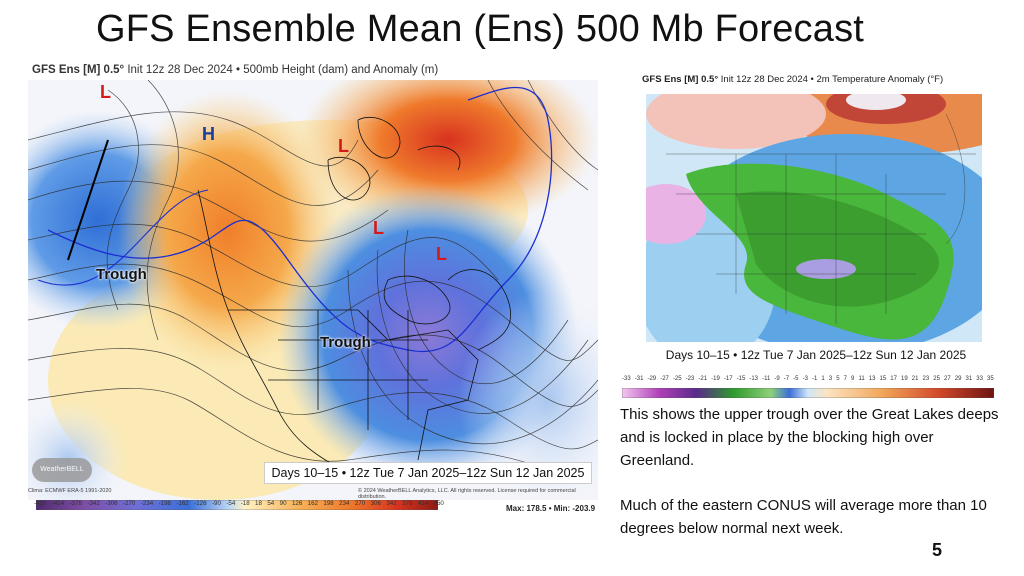  Describe the element at coordinates (652, 379) in the screenshot. I see `temp-colorbar-tick: -29` at that location.